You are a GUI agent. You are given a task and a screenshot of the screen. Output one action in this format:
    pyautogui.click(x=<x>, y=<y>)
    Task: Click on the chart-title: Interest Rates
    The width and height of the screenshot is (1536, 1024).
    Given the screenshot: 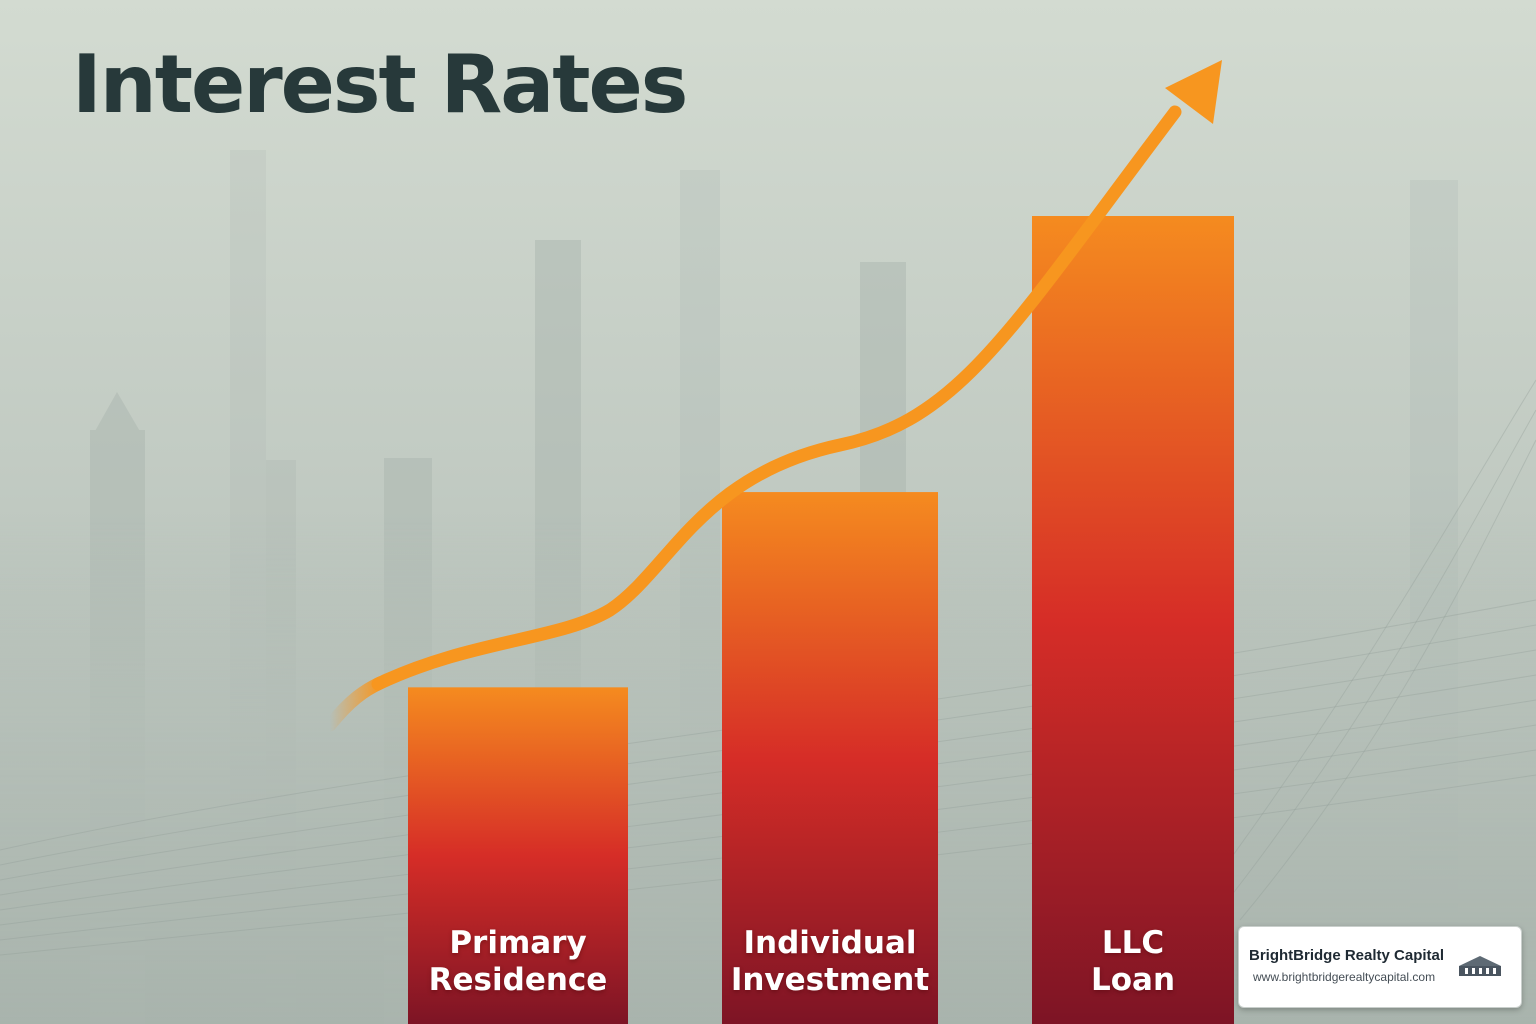 What is the action you would take?
    pyautogui.click(x=380, y=84)
    